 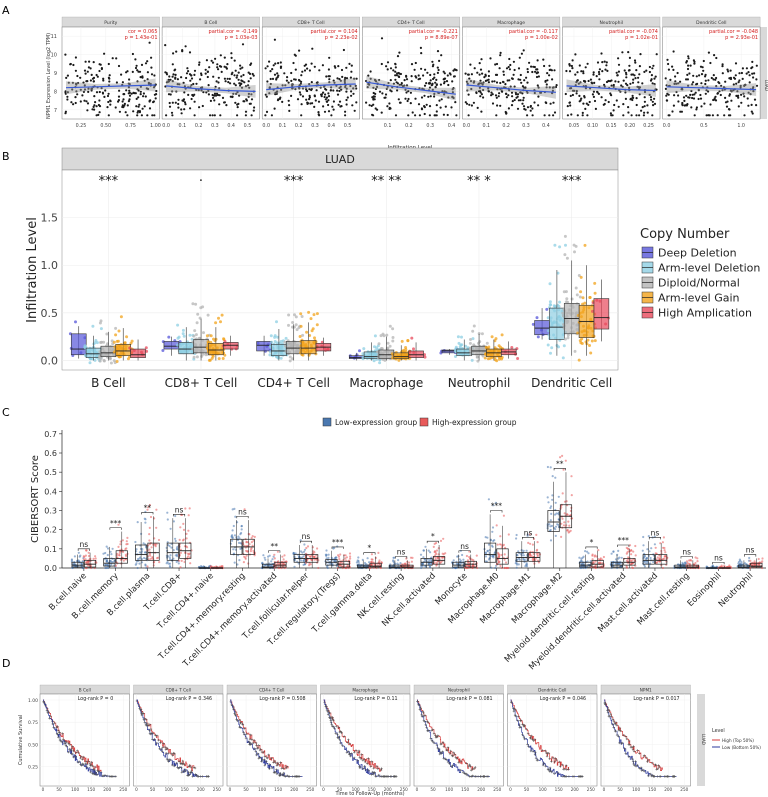 What do you see at coordinates (84, 740) in the screenshot?
I see `d-facet-panel` at bounding box center [84, 740].